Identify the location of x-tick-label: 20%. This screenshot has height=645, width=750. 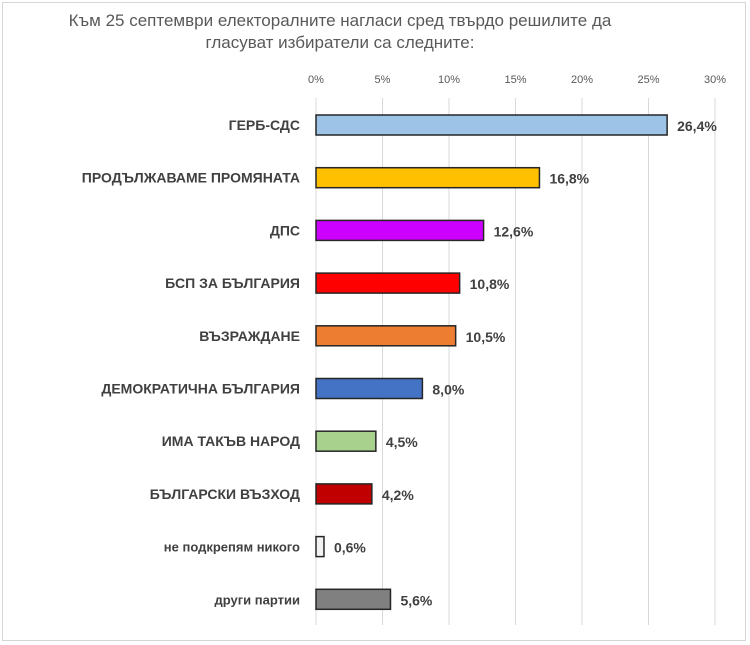
(582, 80).